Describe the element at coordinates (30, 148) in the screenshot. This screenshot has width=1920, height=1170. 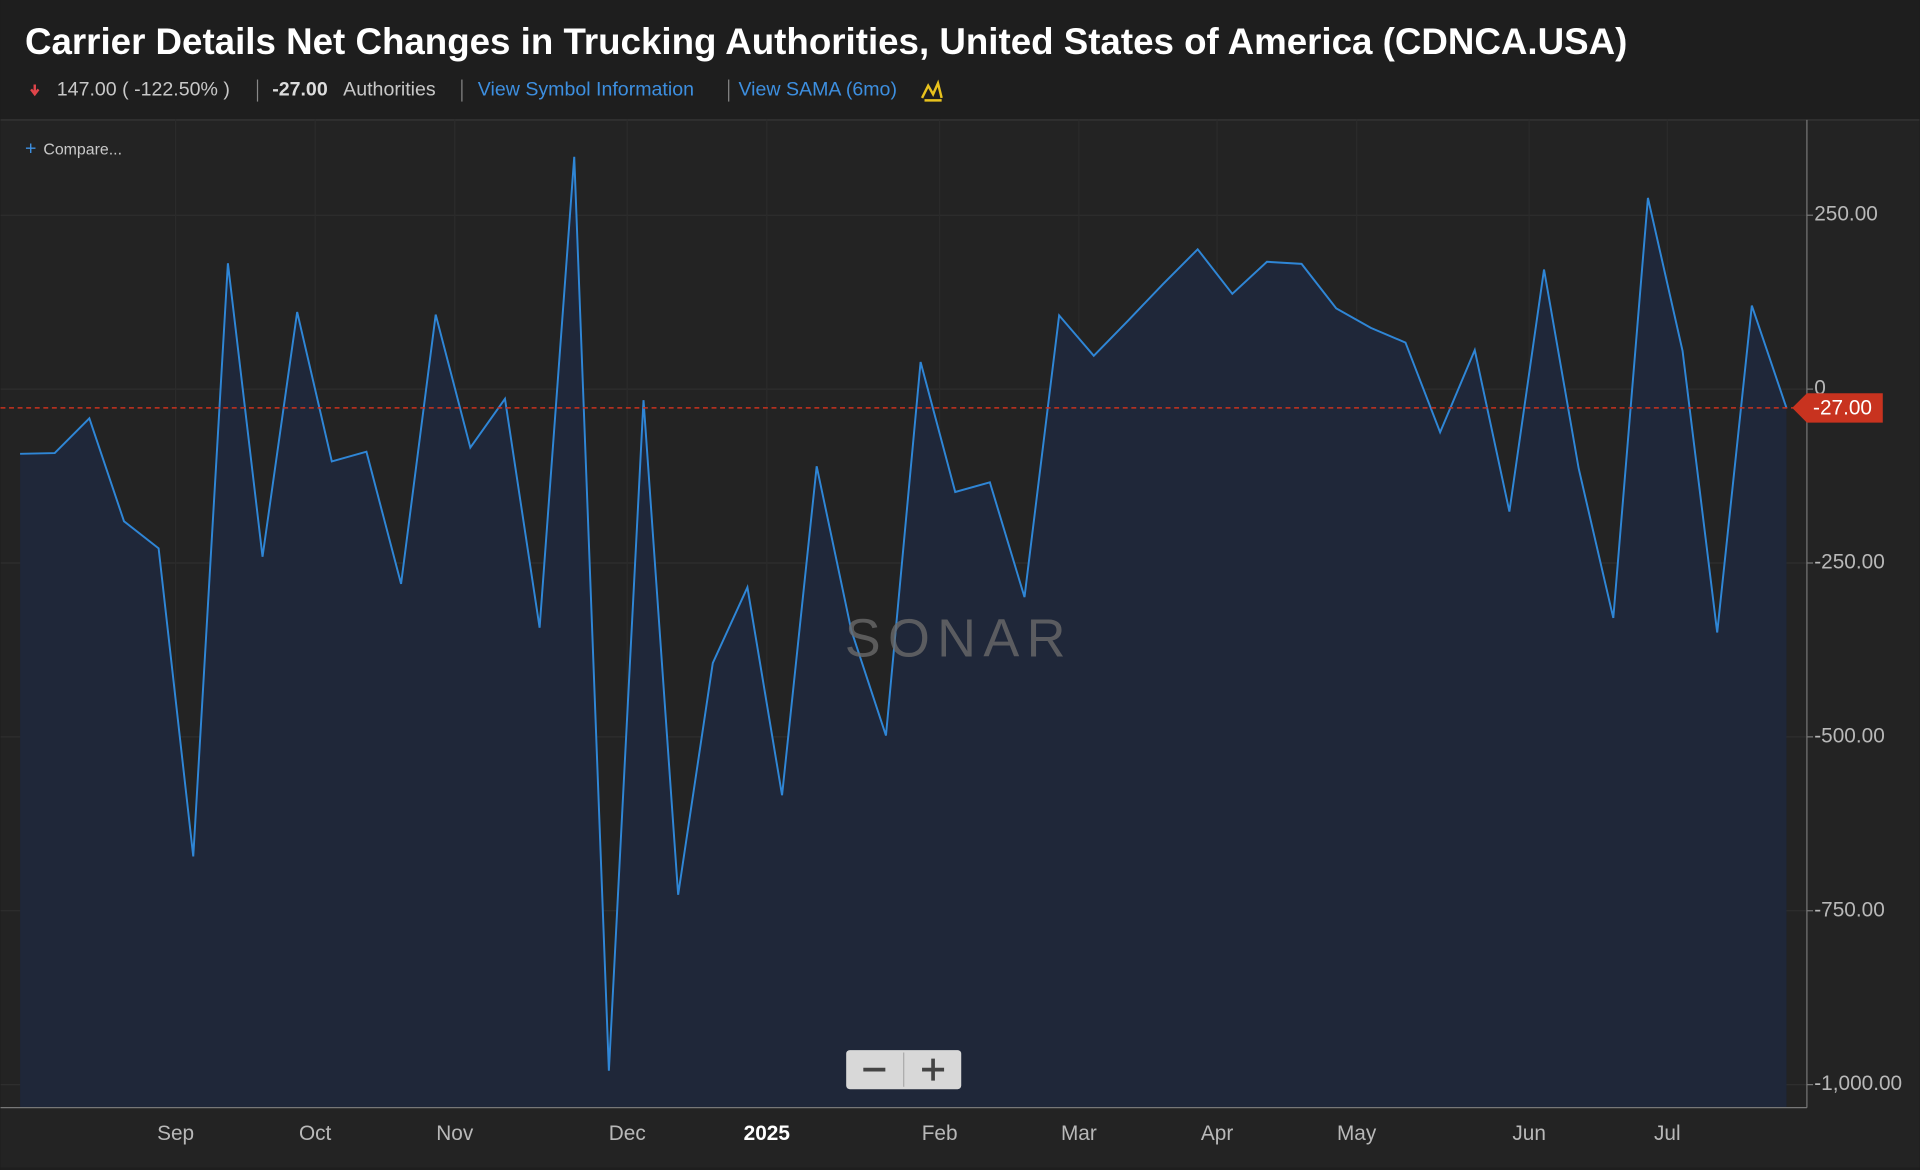
I see `compare-plus: +` at that location.